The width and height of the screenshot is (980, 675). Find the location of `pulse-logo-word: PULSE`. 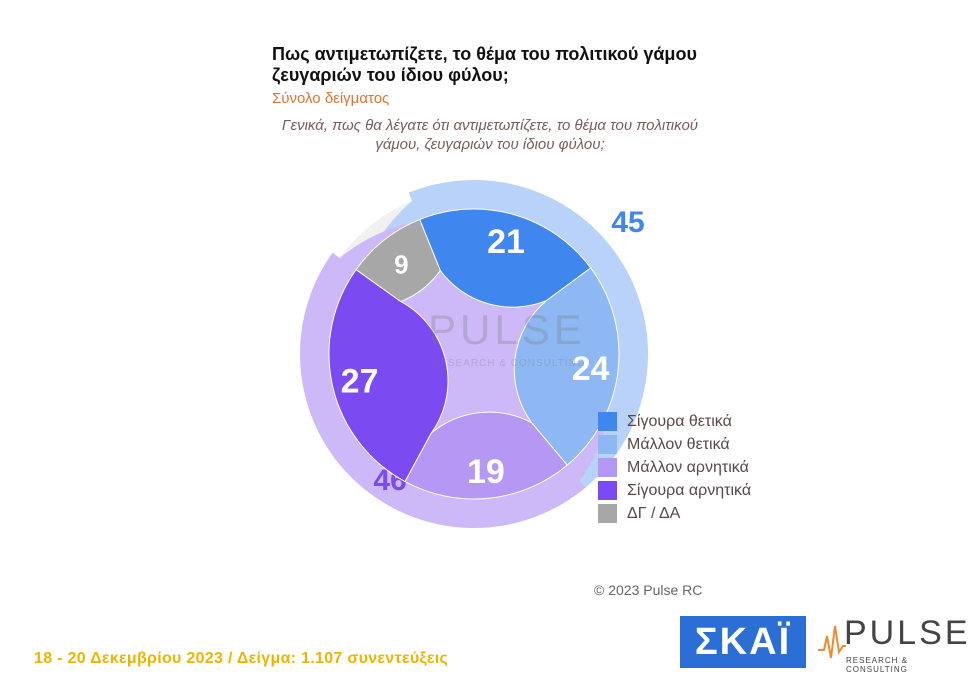

pulse-logo-word: PULSE is located at coordinates (907, 633).